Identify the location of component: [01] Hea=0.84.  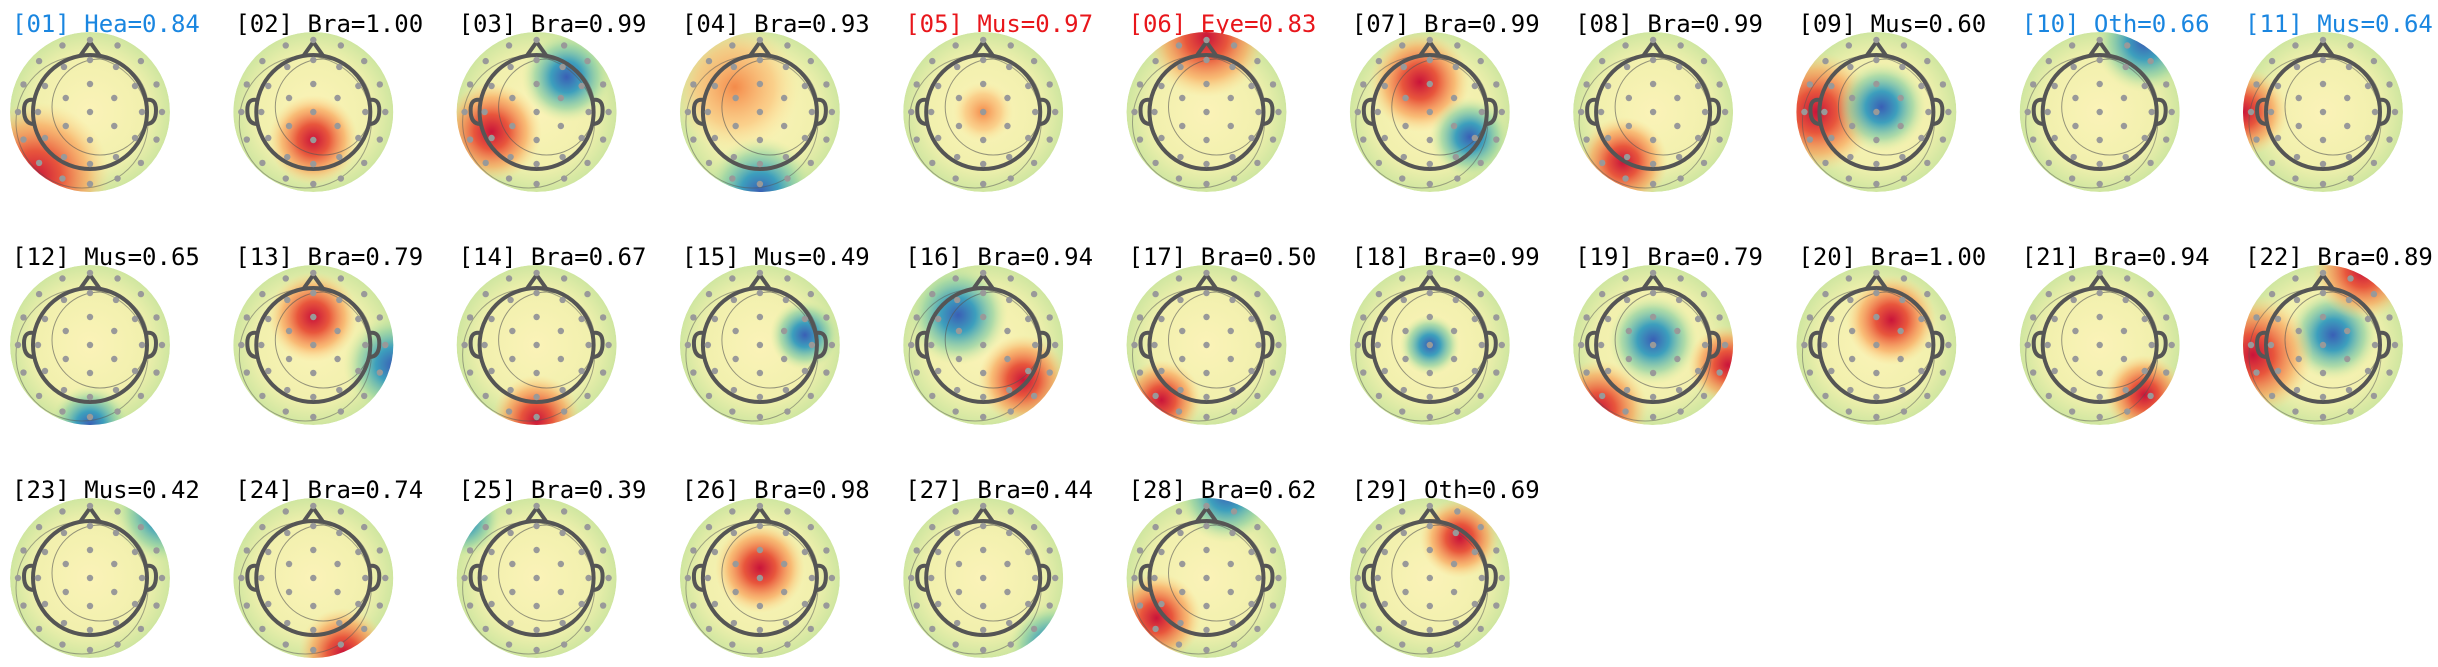
(105, 101).